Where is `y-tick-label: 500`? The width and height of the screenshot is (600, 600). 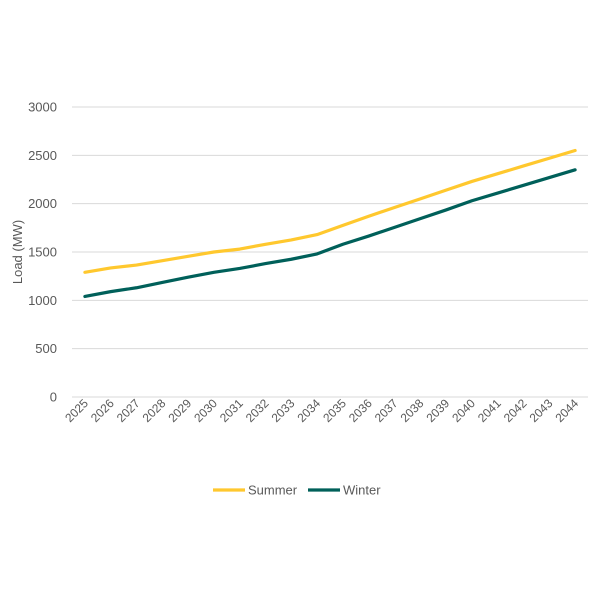
y-tick-label: 500 is located at coordinates (46, 348).